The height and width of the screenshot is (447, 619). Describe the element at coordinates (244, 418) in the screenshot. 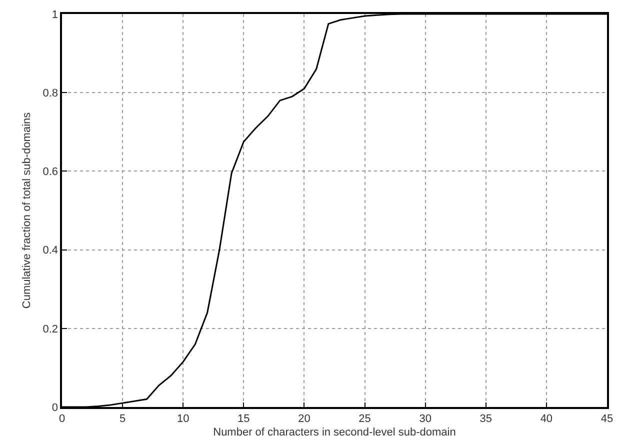

I see `x-tick-label: 15` at that location.